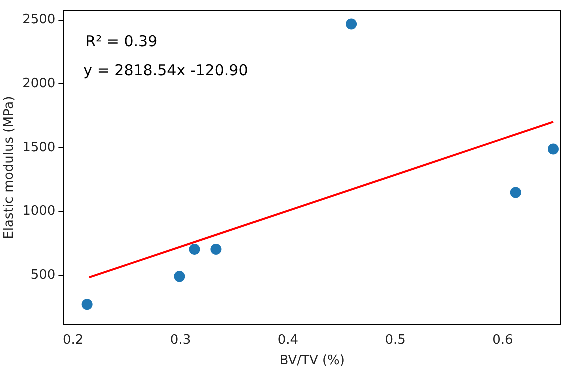 The height and width of the screenshot is (371, 567). What do you see at coordinates (166, 71) in the screenshot?
I see `annotation: y = 2818.54x -120.90` at bounding box center [166, 71].